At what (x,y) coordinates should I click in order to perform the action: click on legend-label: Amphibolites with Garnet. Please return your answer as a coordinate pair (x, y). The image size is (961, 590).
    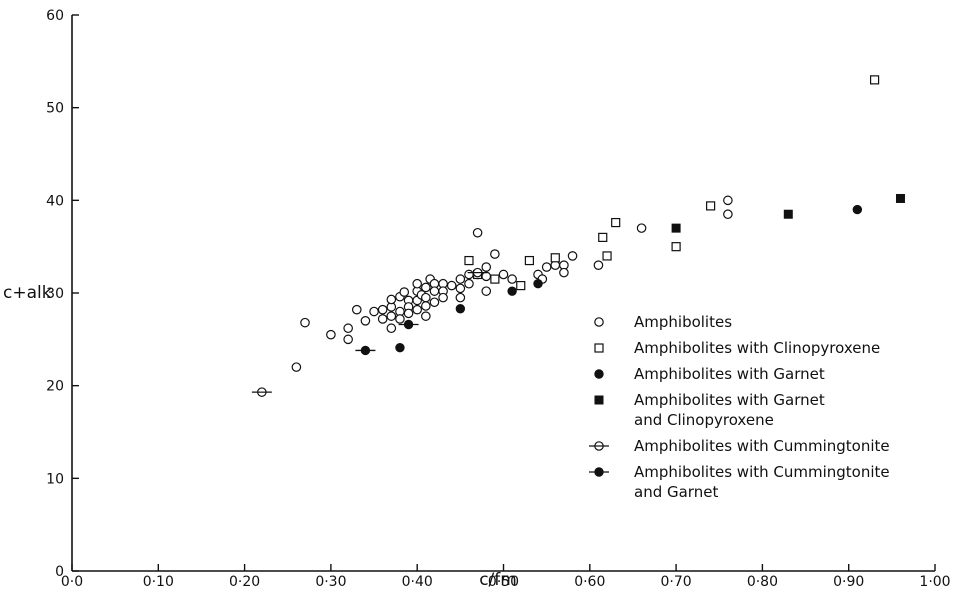
    Looking at the image, I should click on (729, 400).